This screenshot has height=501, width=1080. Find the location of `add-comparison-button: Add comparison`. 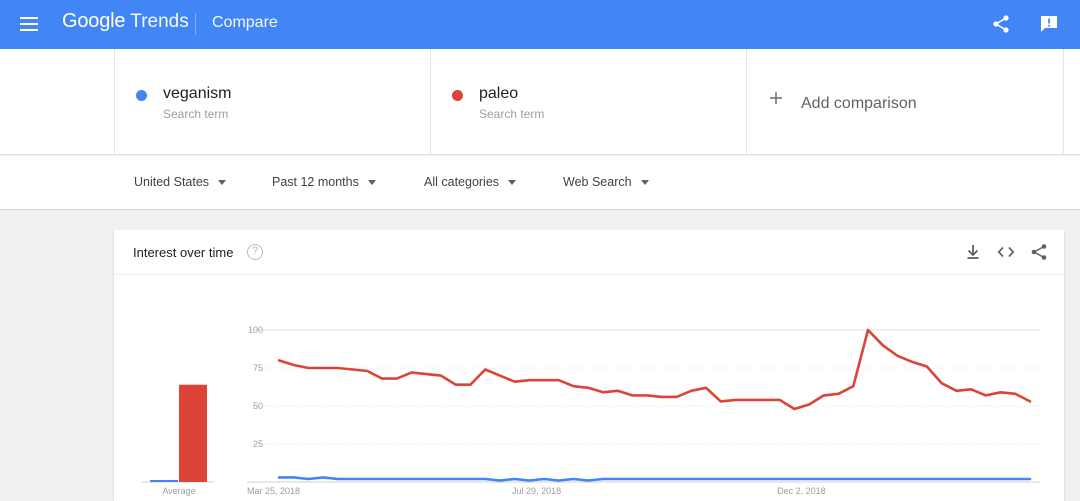

add-comparison-button: Add comparison is located at coordinates (905, 102).